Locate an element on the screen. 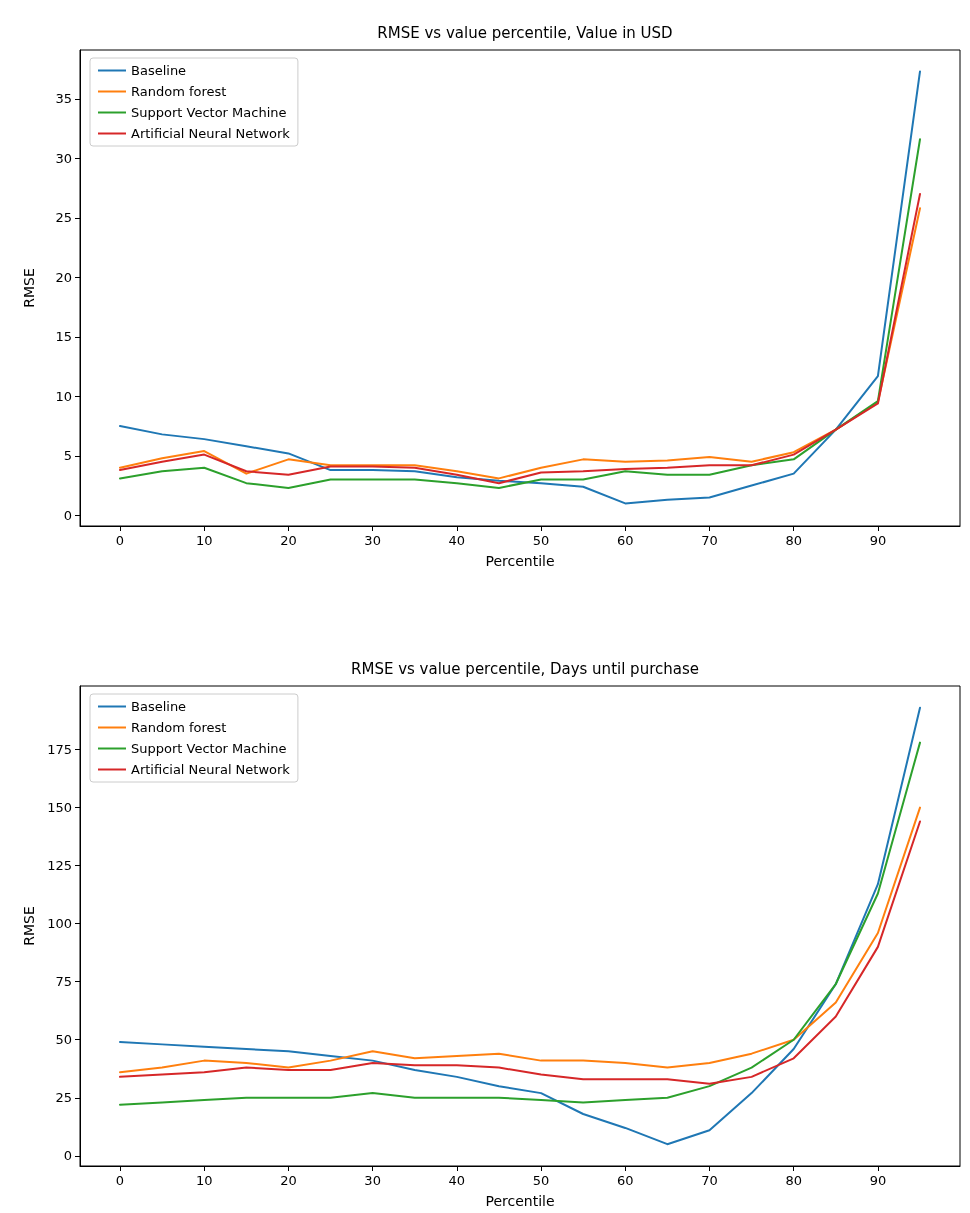 The image size is (970, 1213). y-tick-label: 15 is located at coordinates (63, 337).